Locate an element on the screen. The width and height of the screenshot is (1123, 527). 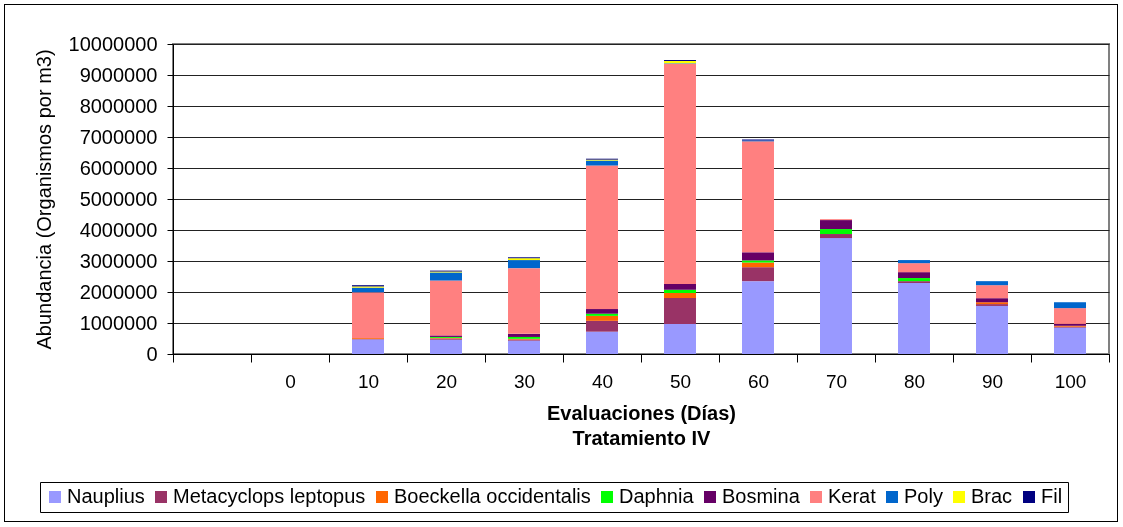
legend-label: Metacyclops leptopus is located at coordinates (269, 496).